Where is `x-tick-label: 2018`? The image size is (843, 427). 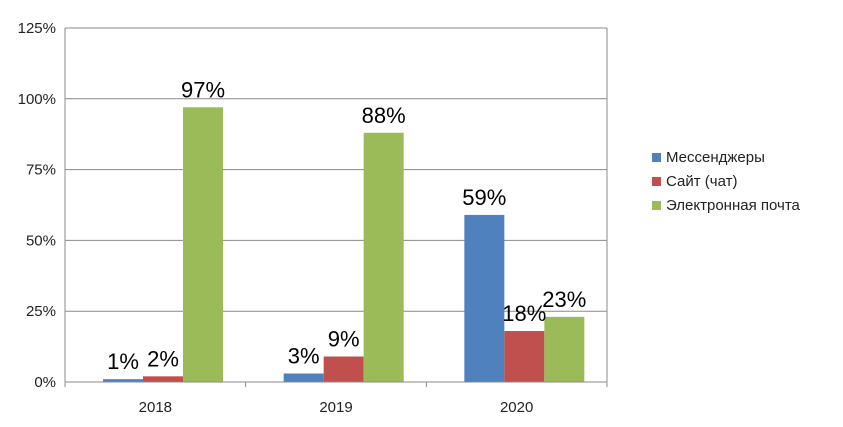 x-tick-label: 2018 is located at coordinates (155, 407).